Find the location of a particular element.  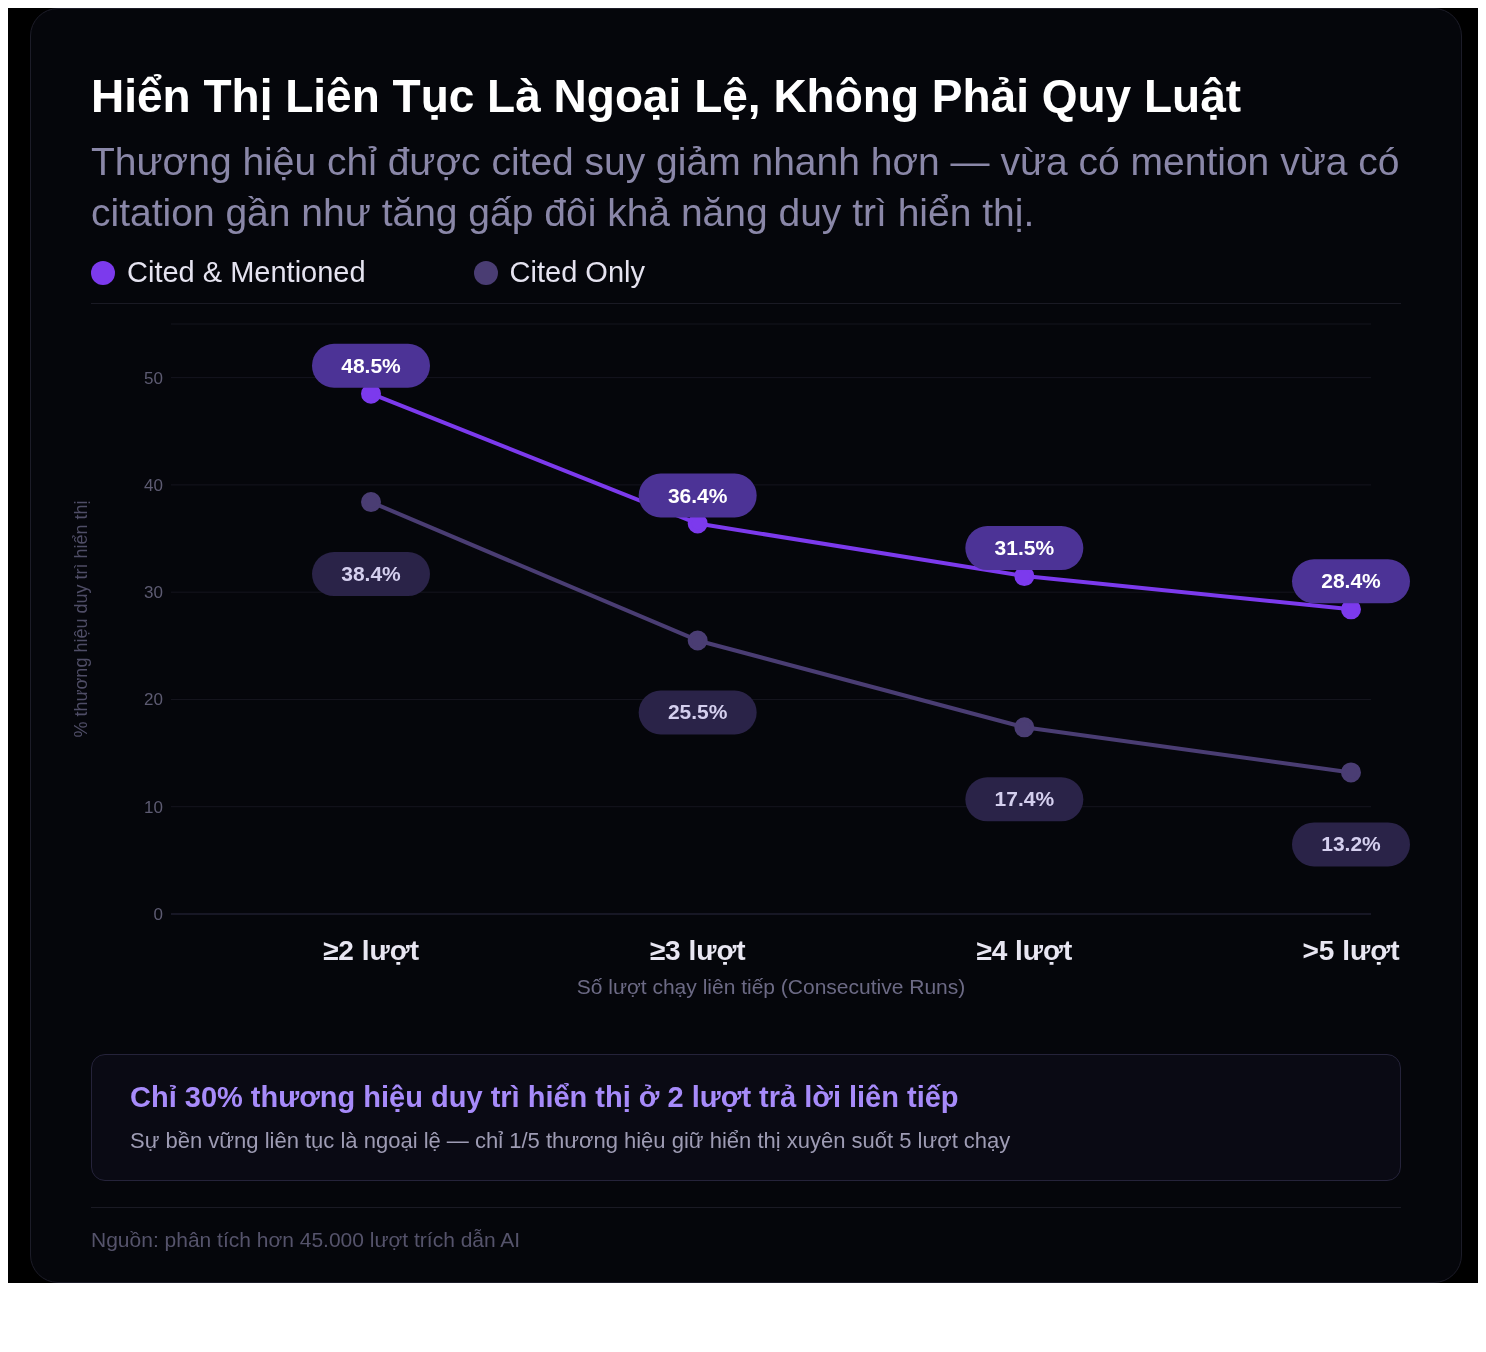

data-label: 48.5% is located at coordinates (371, 366).